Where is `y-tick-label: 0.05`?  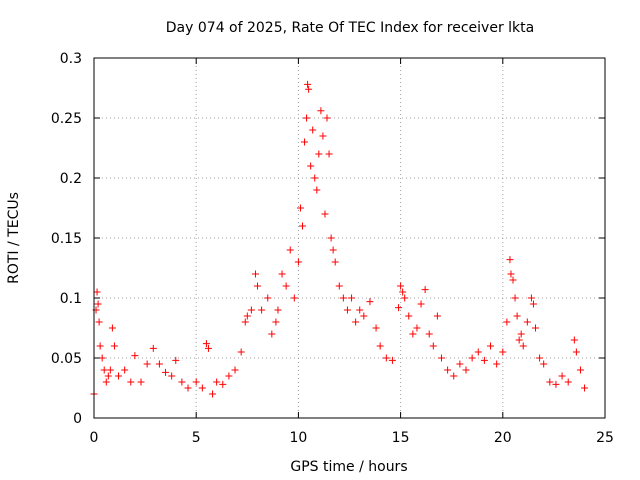
y-tick-label: 0.05 is located at coordinates (66, 359).